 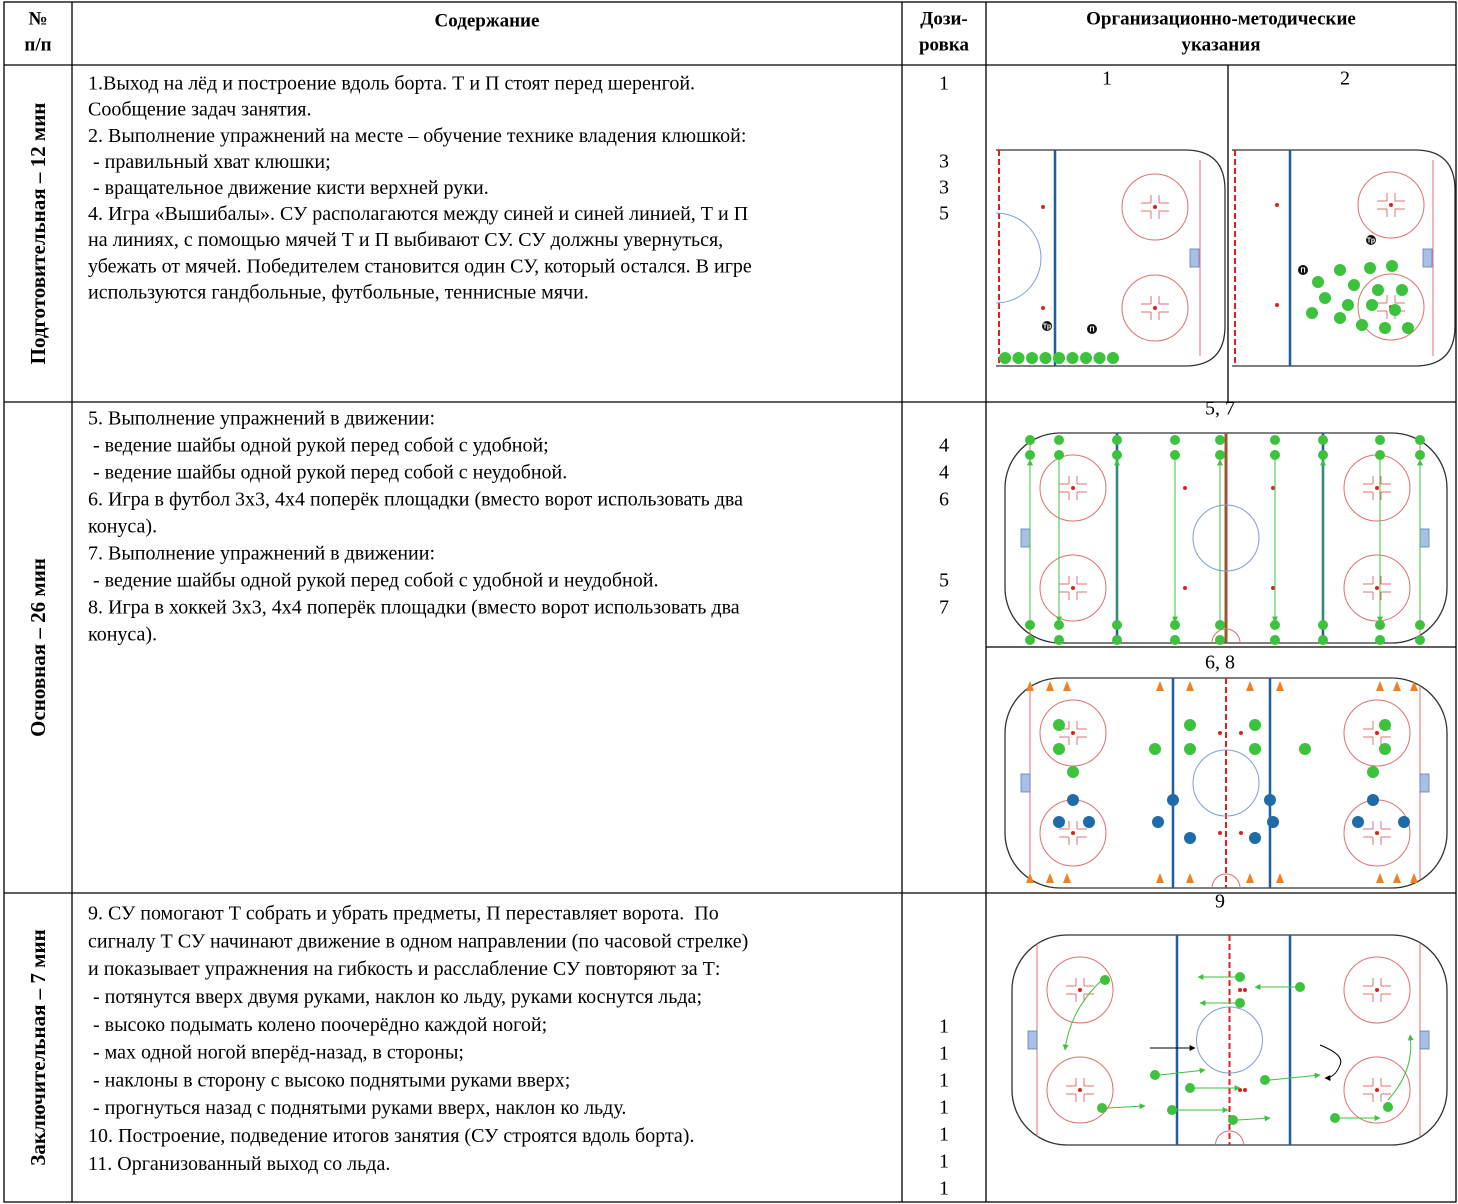 I want to click on header-cell: Содержание, so click(x=487, y=20).